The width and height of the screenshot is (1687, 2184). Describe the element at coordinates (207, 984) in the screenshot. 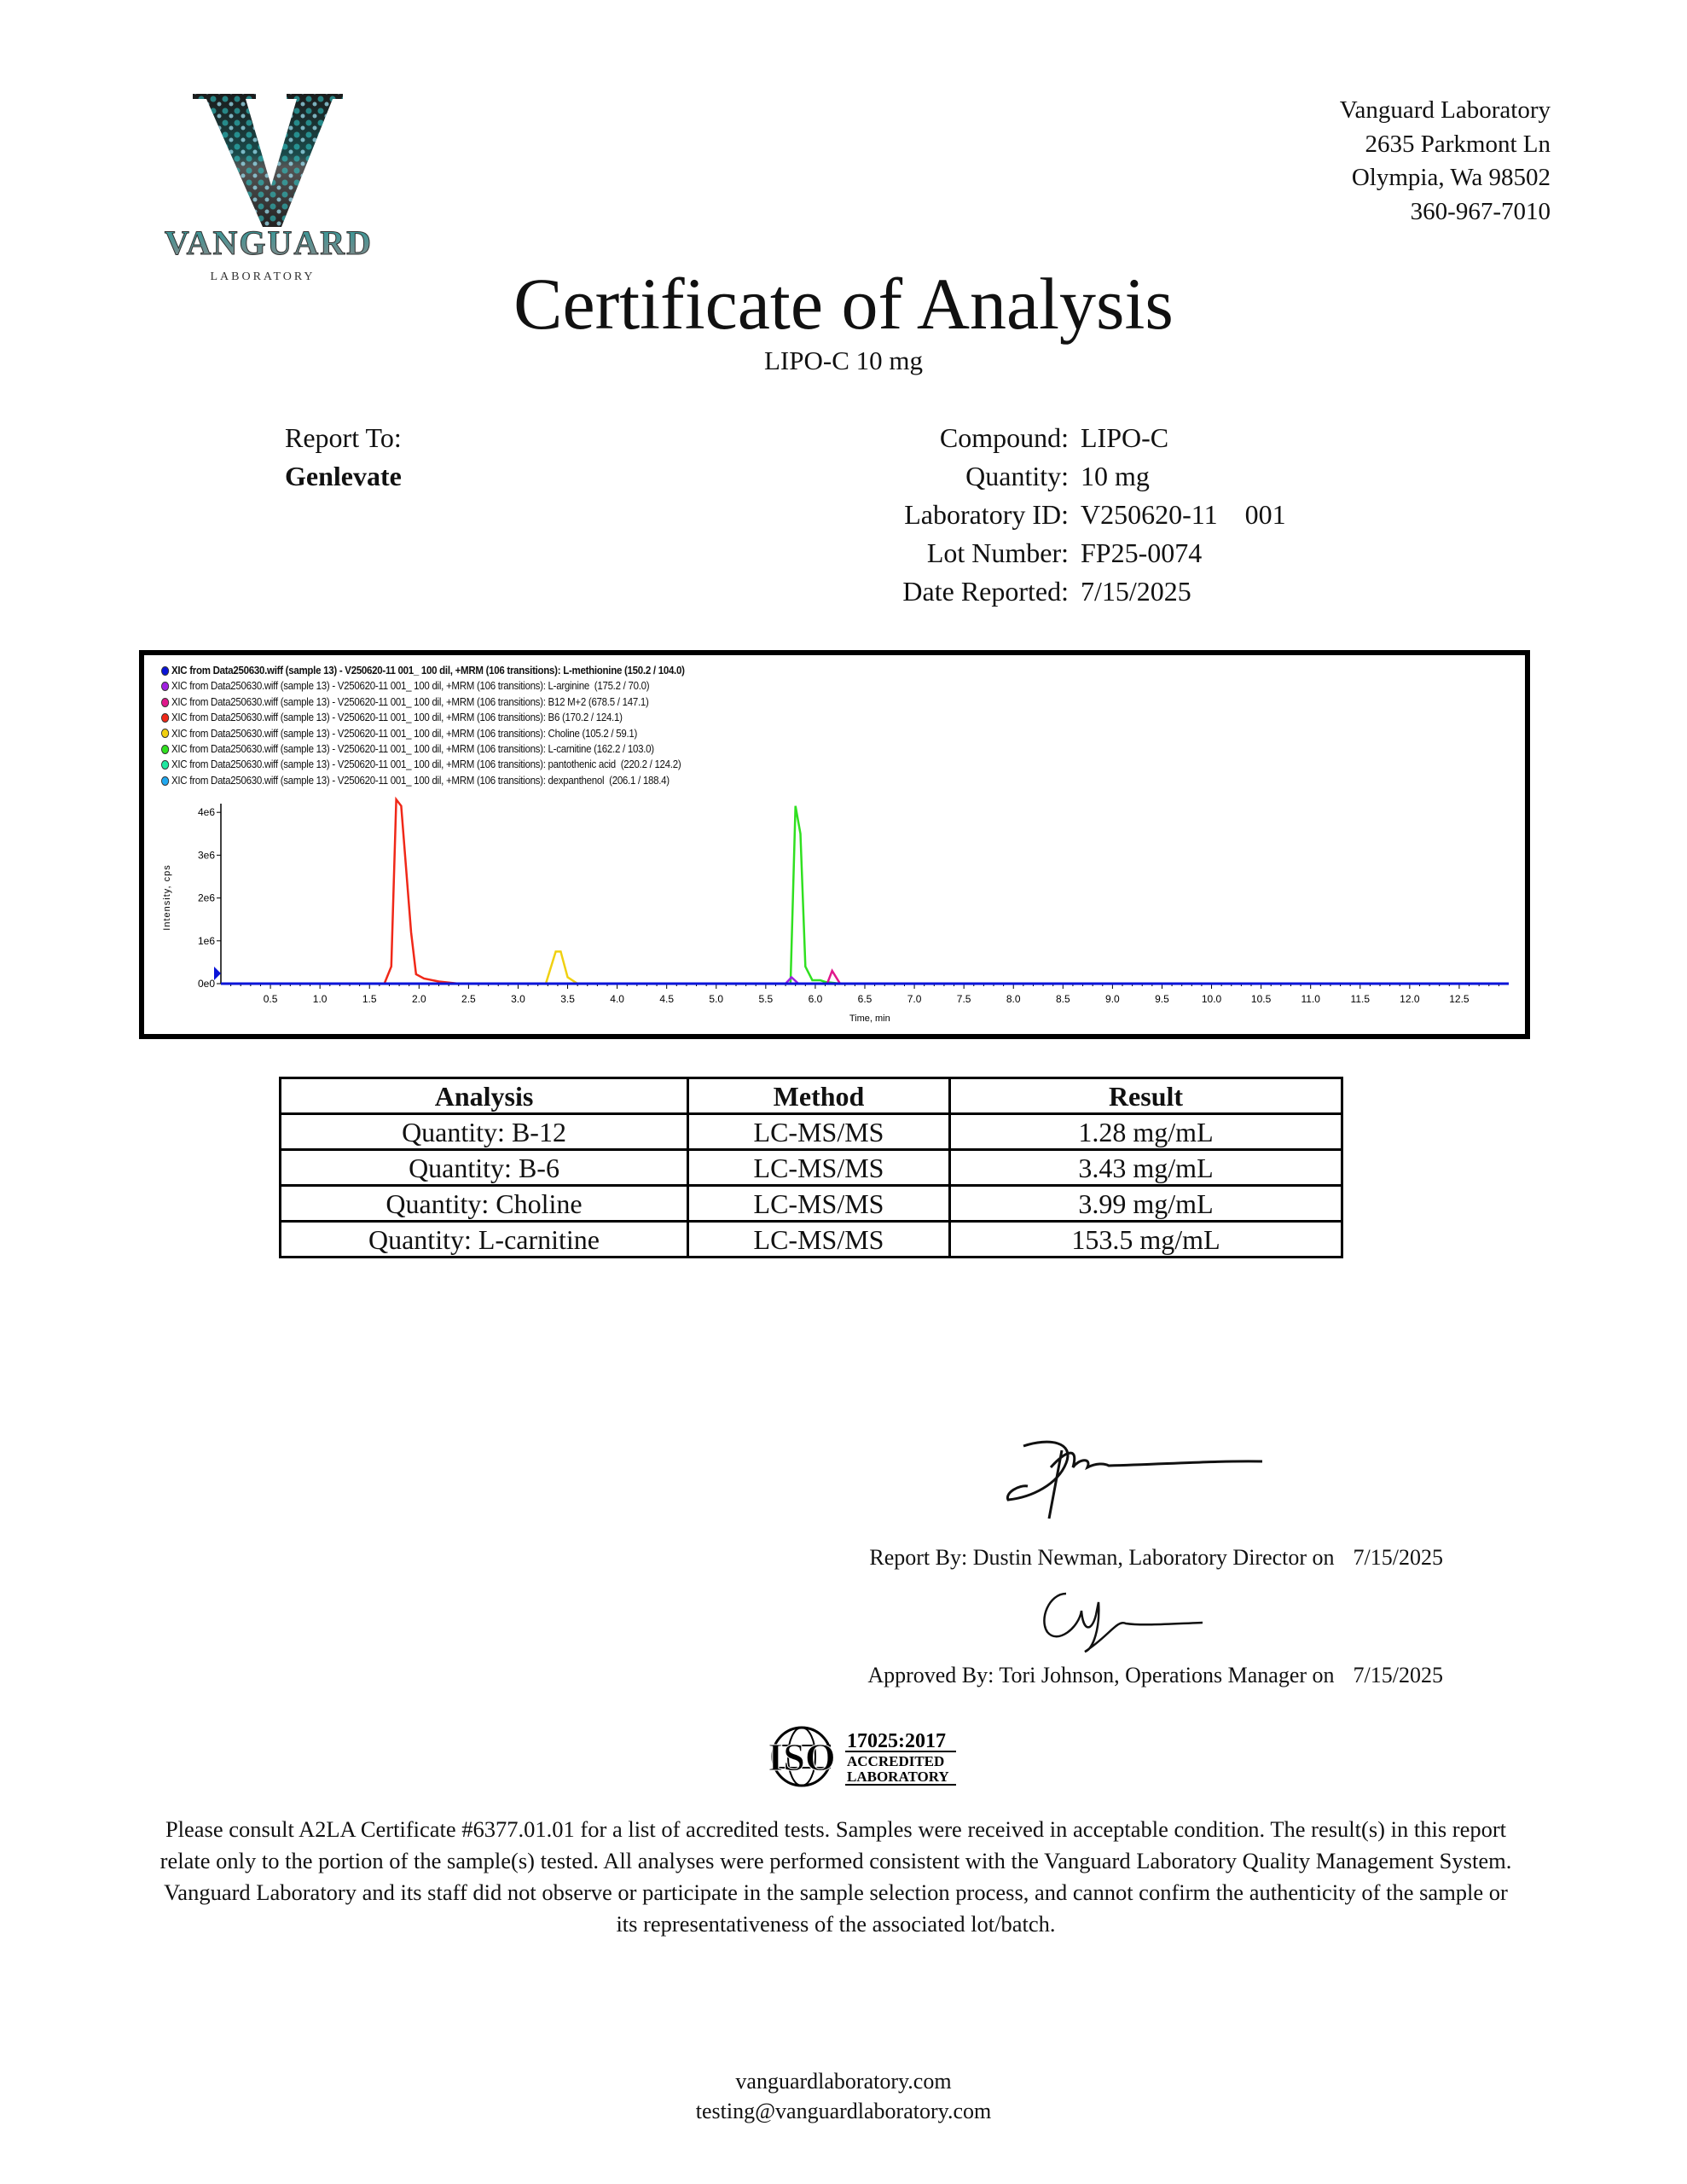

I see `y-tick-label: 0e0` at that location.